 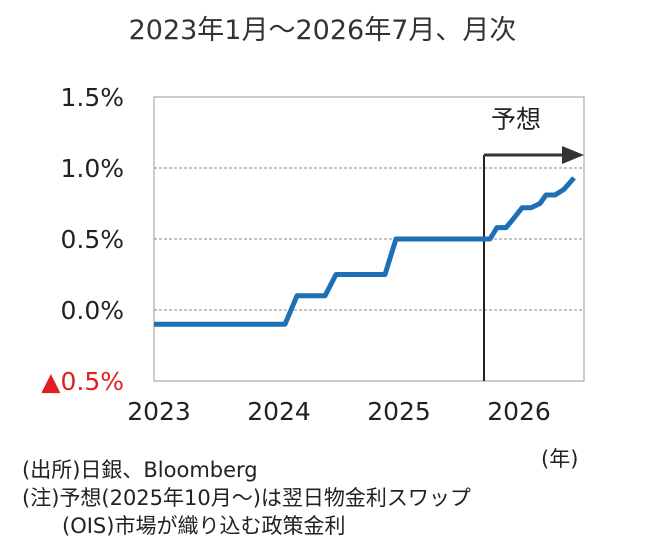 What do you see at coordinates (516, 119) in the screenshot?
I see `forecast-label: 予想` at bounding box center [516, 119].